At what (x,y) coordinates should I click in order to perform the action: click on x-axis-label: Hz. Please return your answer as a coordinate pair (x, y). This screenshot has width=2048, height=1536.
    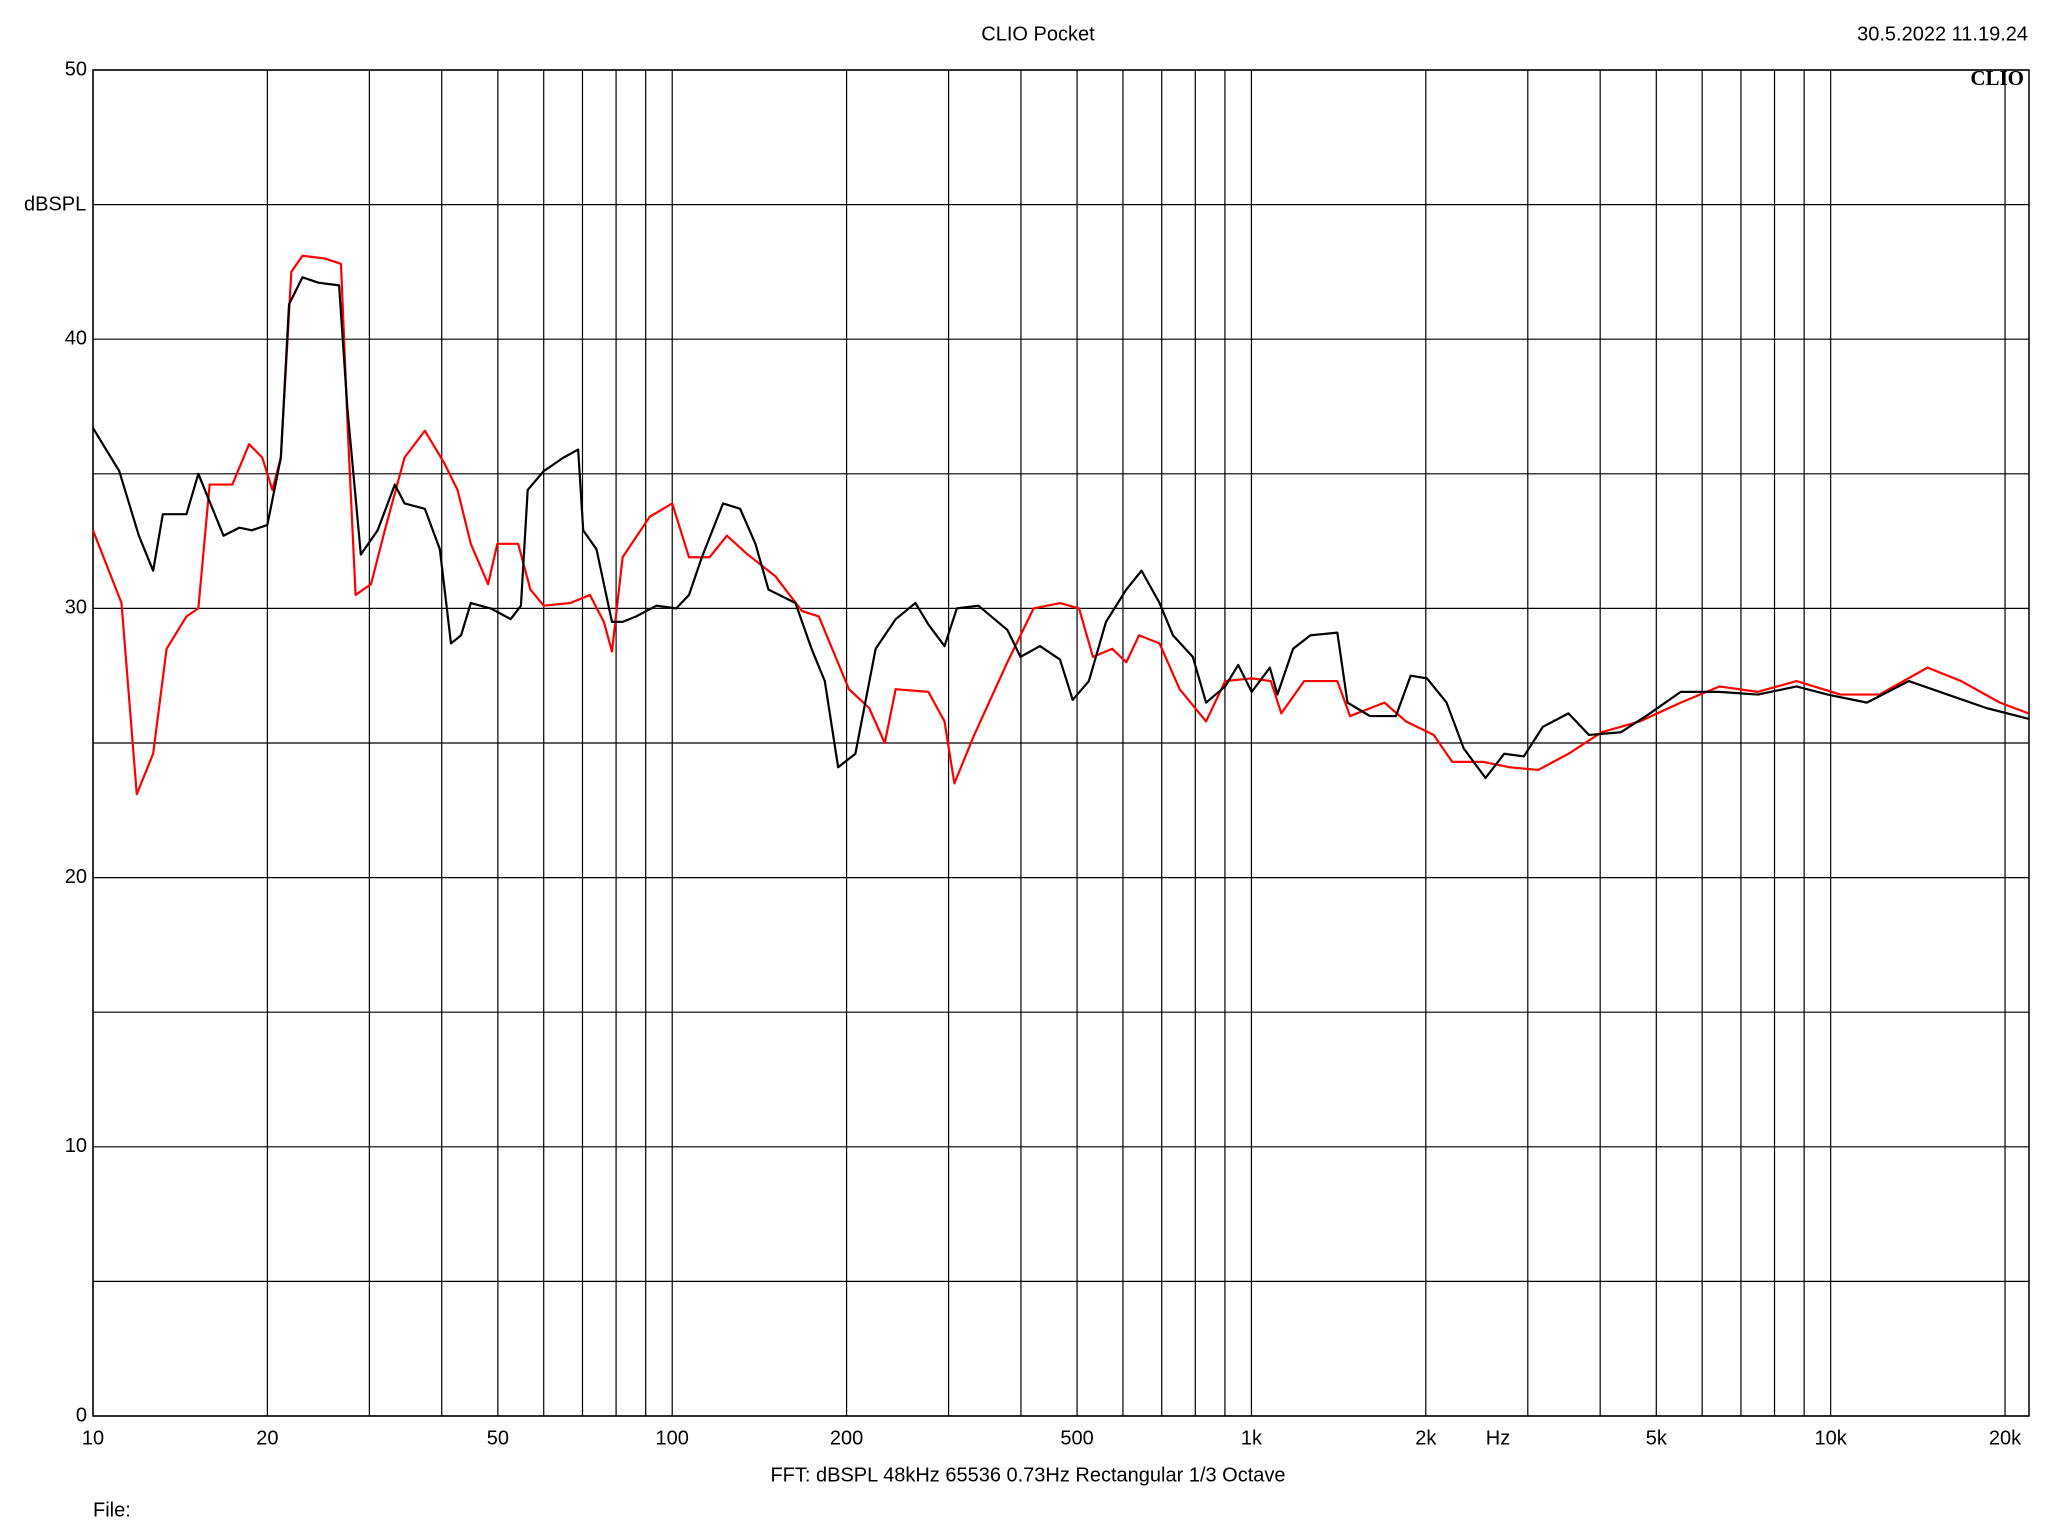
    Looking at the image, I should click on (1498, 1438).